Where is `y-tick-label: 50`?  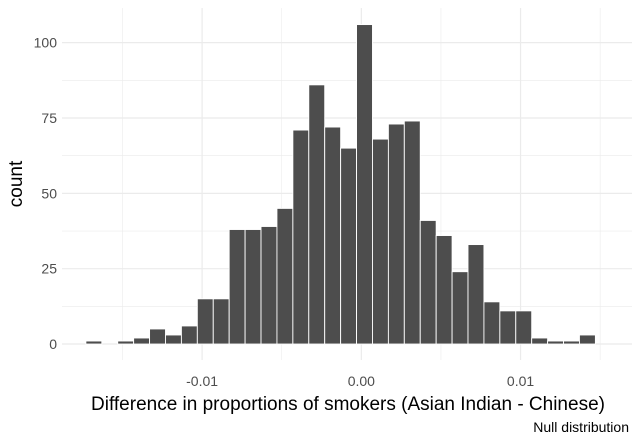 y-tick-label: 50 is located at coordinates (49, 193).